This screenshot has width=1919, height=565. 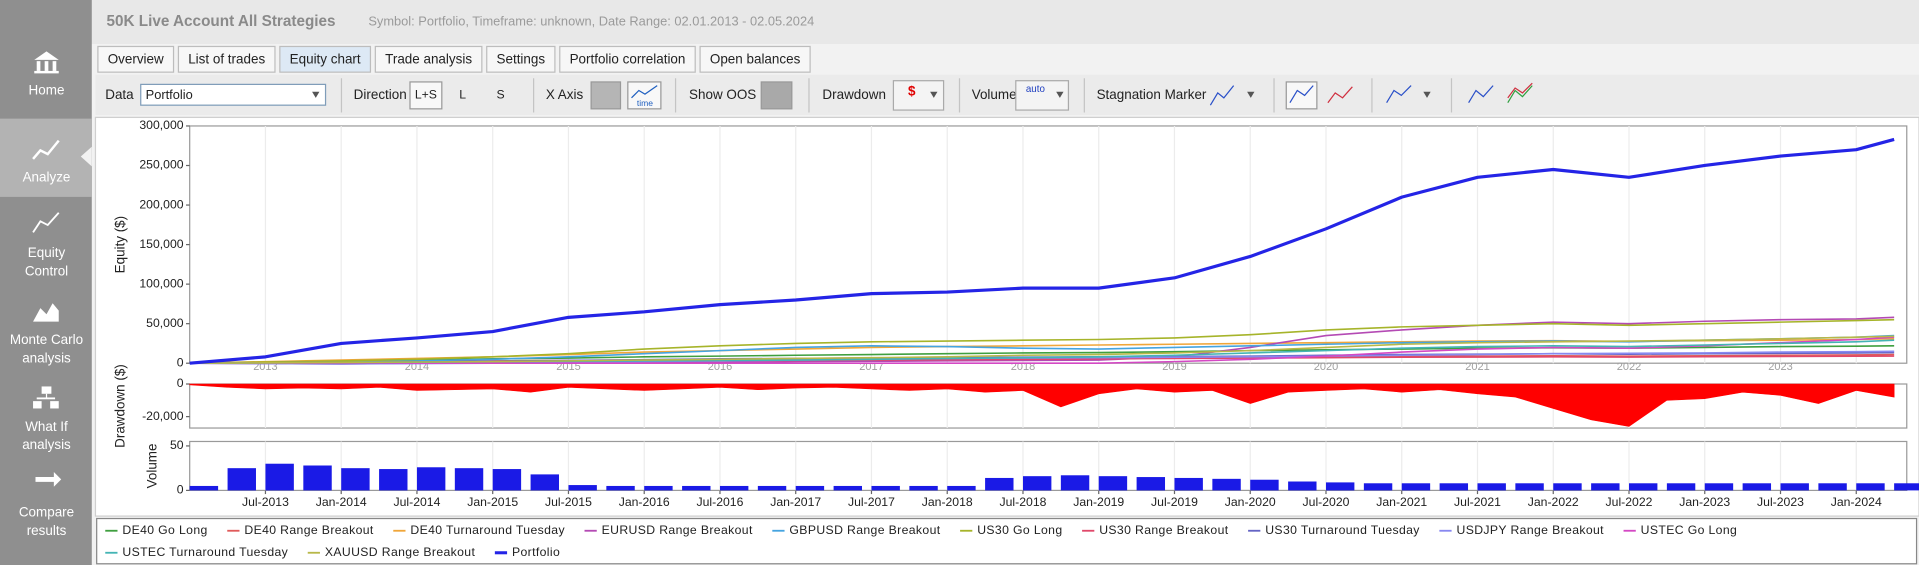 I want to click on legend-item: GBPUSD Range Breakout, so click(x=856, y=530).